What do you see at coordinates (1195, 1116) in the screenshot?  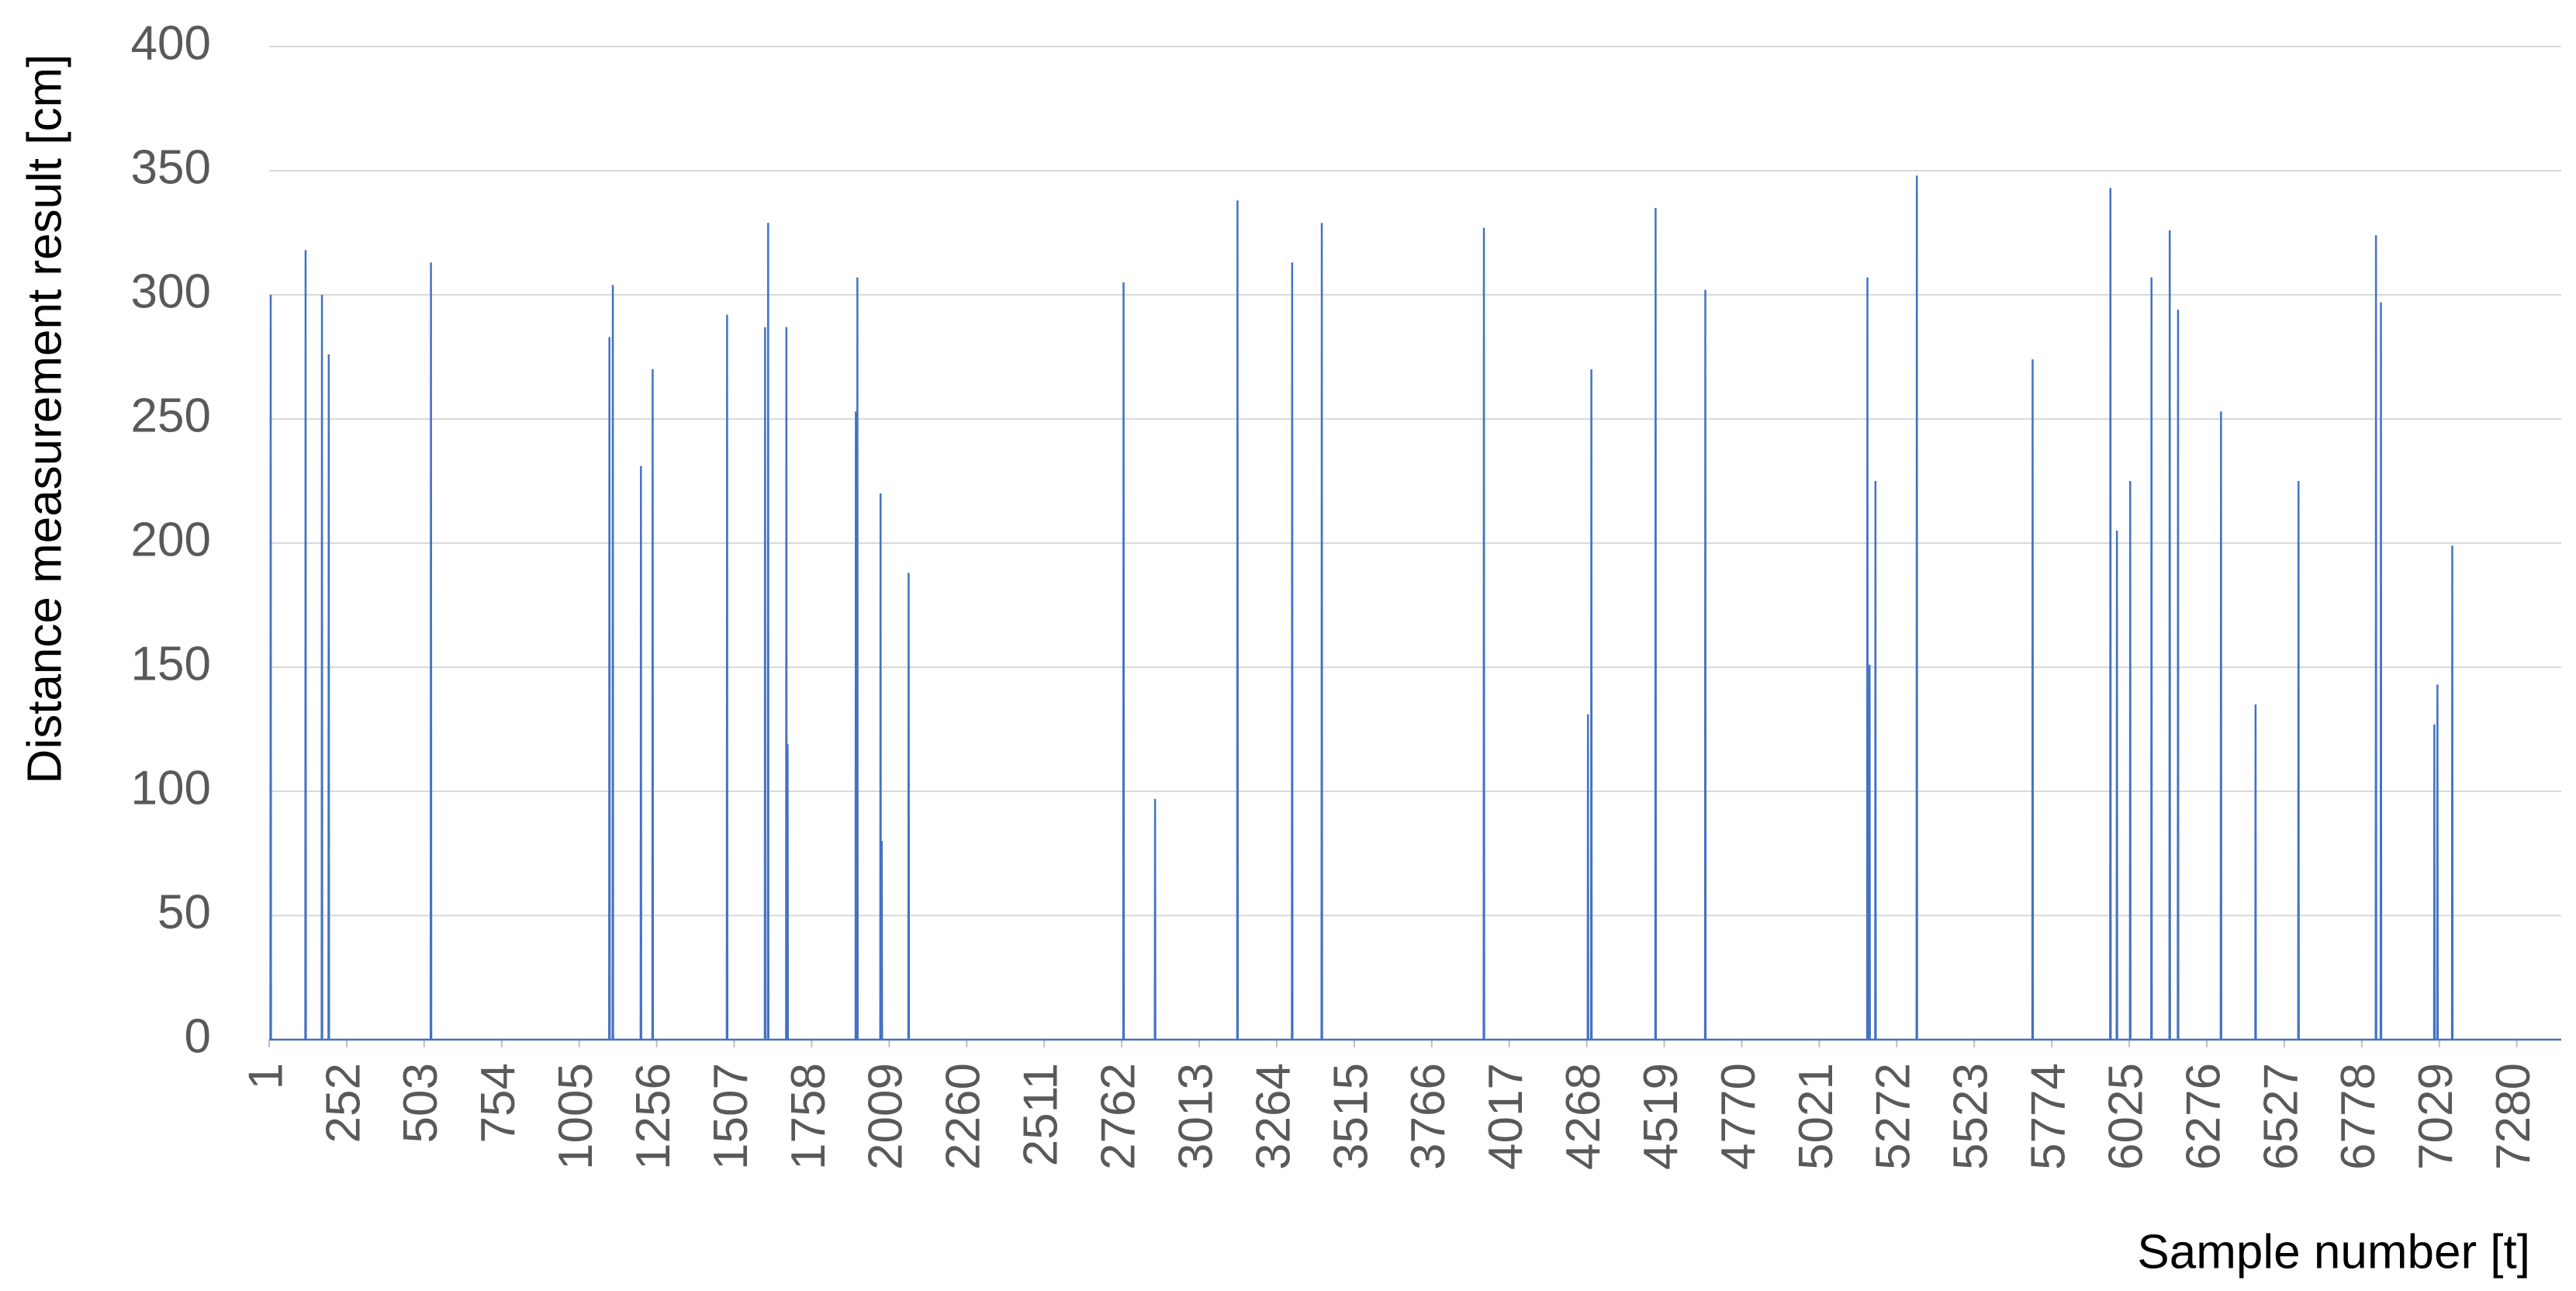 I see `x-tick-label: 3013` at bounding box center [1195, 1116].